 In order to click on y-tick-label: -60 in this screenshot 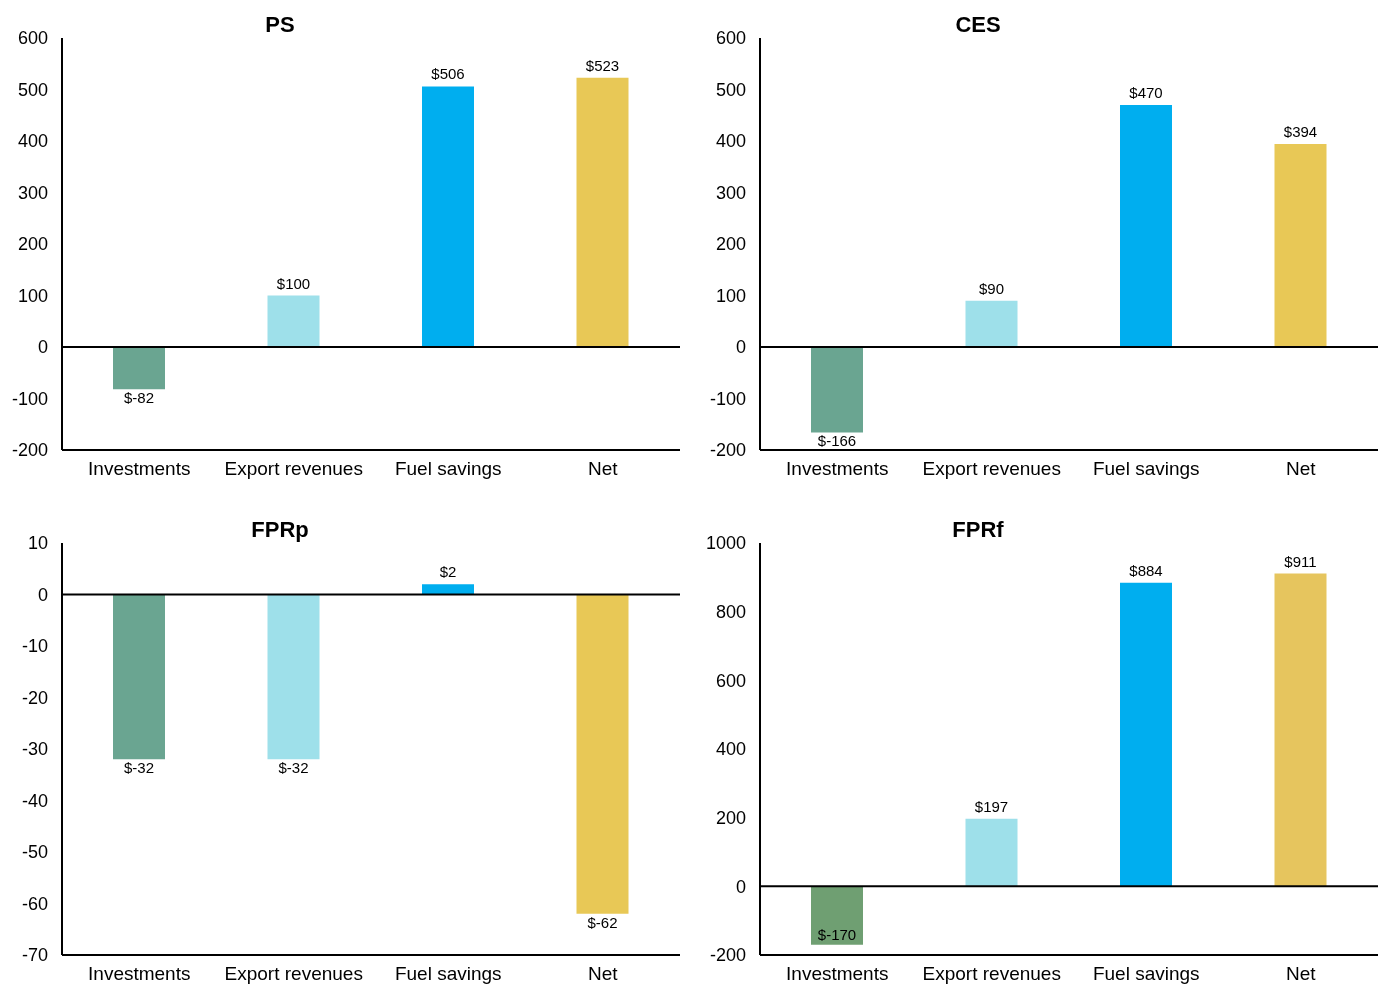, I will do `click(34, 903)`.